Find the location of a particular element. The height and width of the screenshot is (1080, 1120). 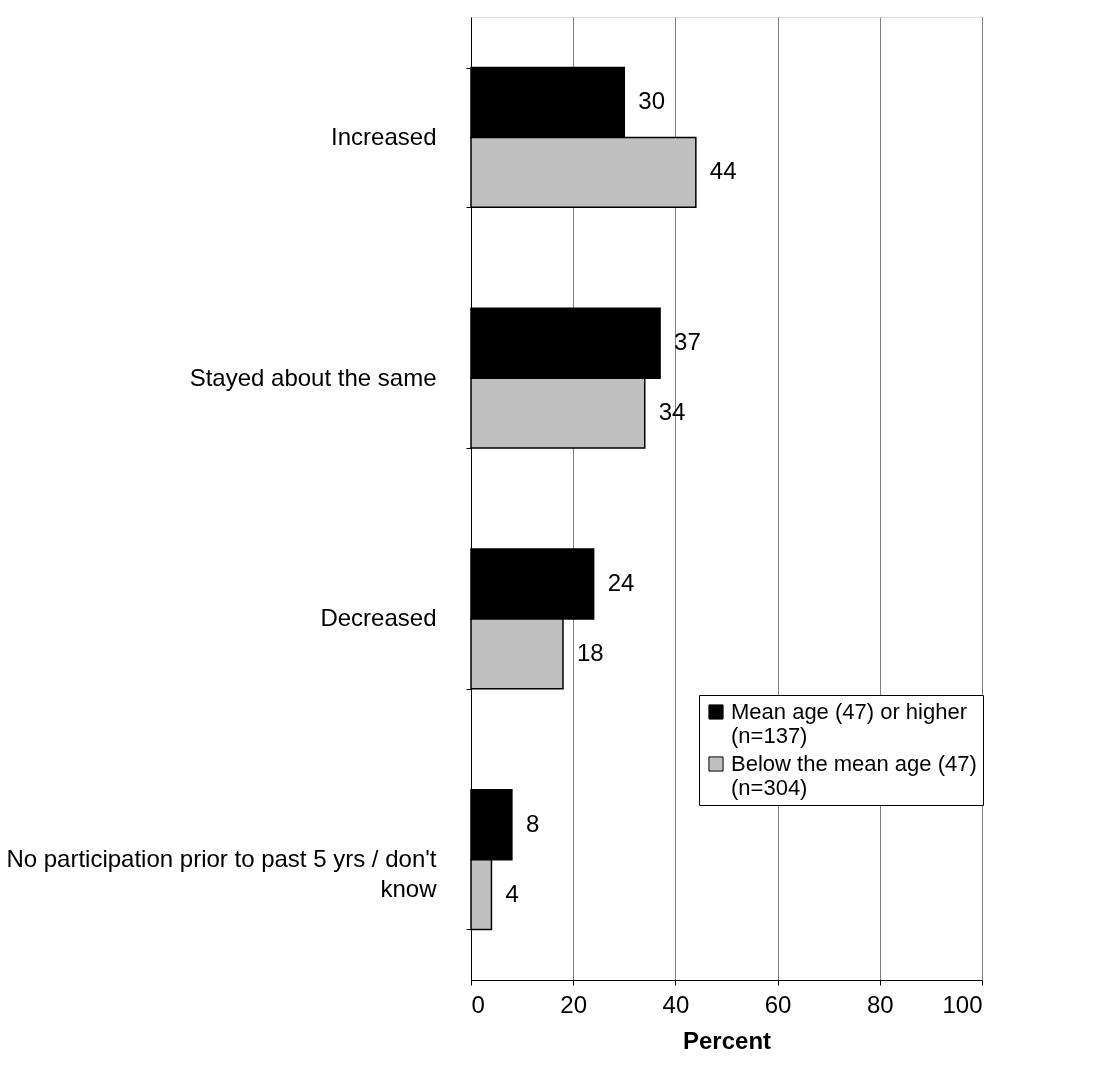

x-axis-title: Percent is located at coordinates (727, 1040).